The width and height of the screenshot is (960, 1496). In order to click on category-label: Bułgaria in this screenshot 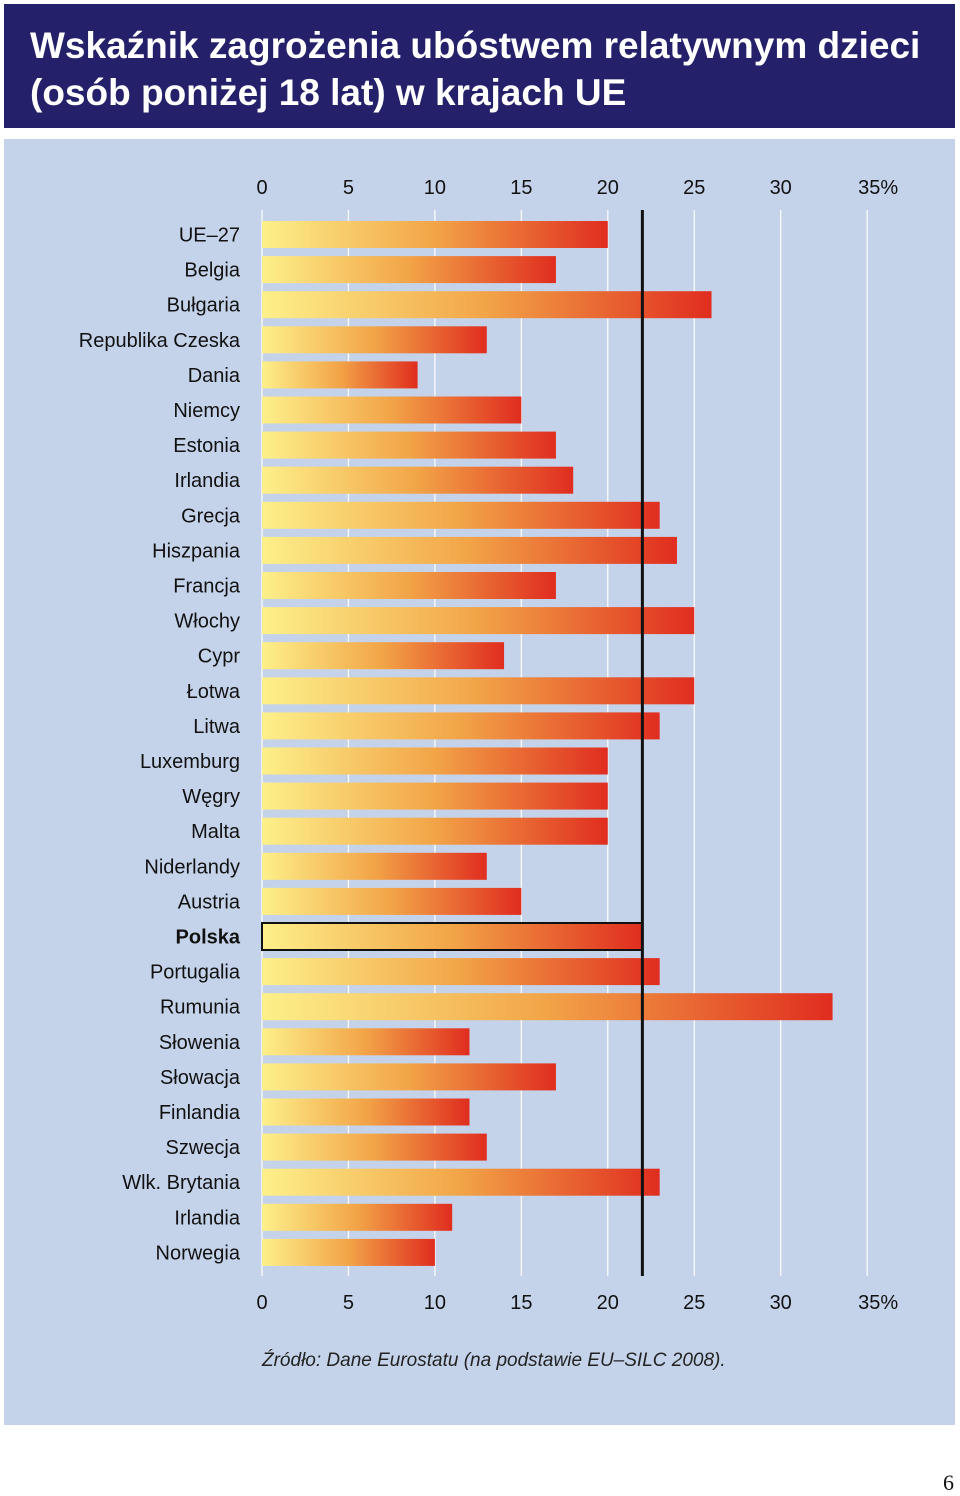, I will do `click(204, 306)`.